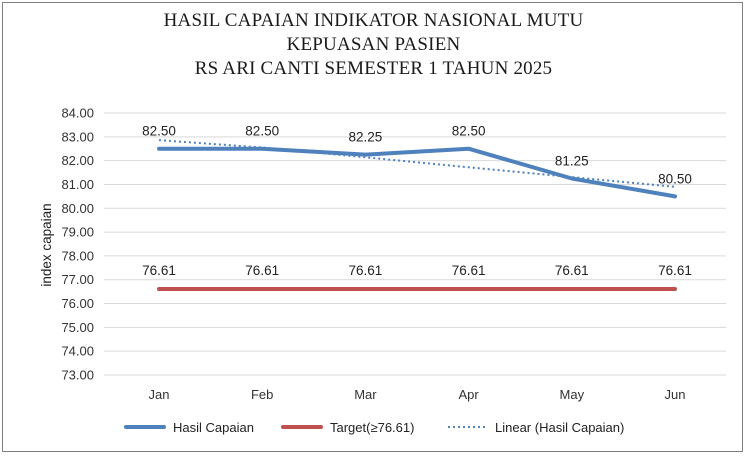 This screenshot has height=456, width=747. Describe the element at coordinates (366, 137) in the screenshot. I see `hasil-capaian-data-label: 82.25` at that location.